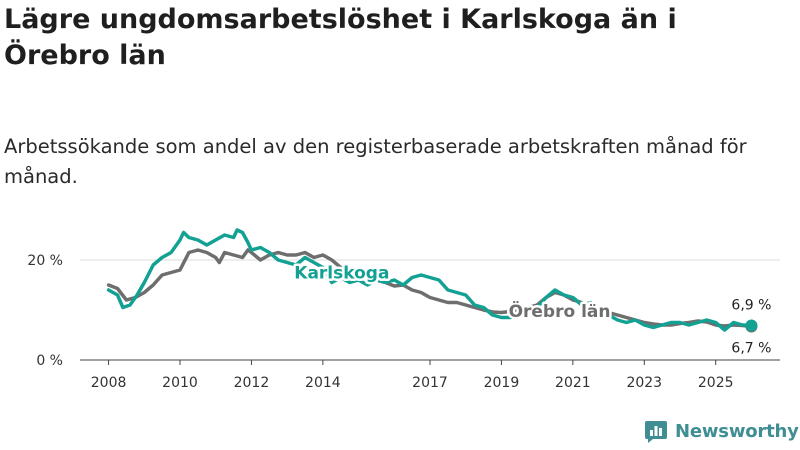 This screenshot has width=800, height=450. Describe the element at coordinates (323, 383) in the screenshot. I see `x-tick-label: 2014` at that location.